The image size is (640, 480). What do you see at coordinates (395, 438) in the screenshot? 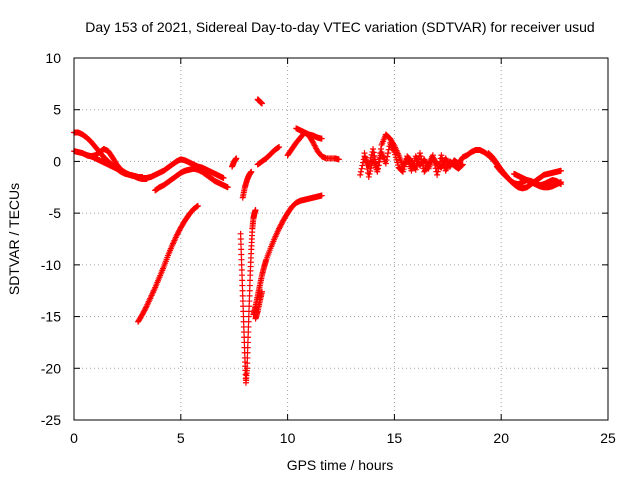
I see `x-tick-label: 15` at bounding box center [395, 438].